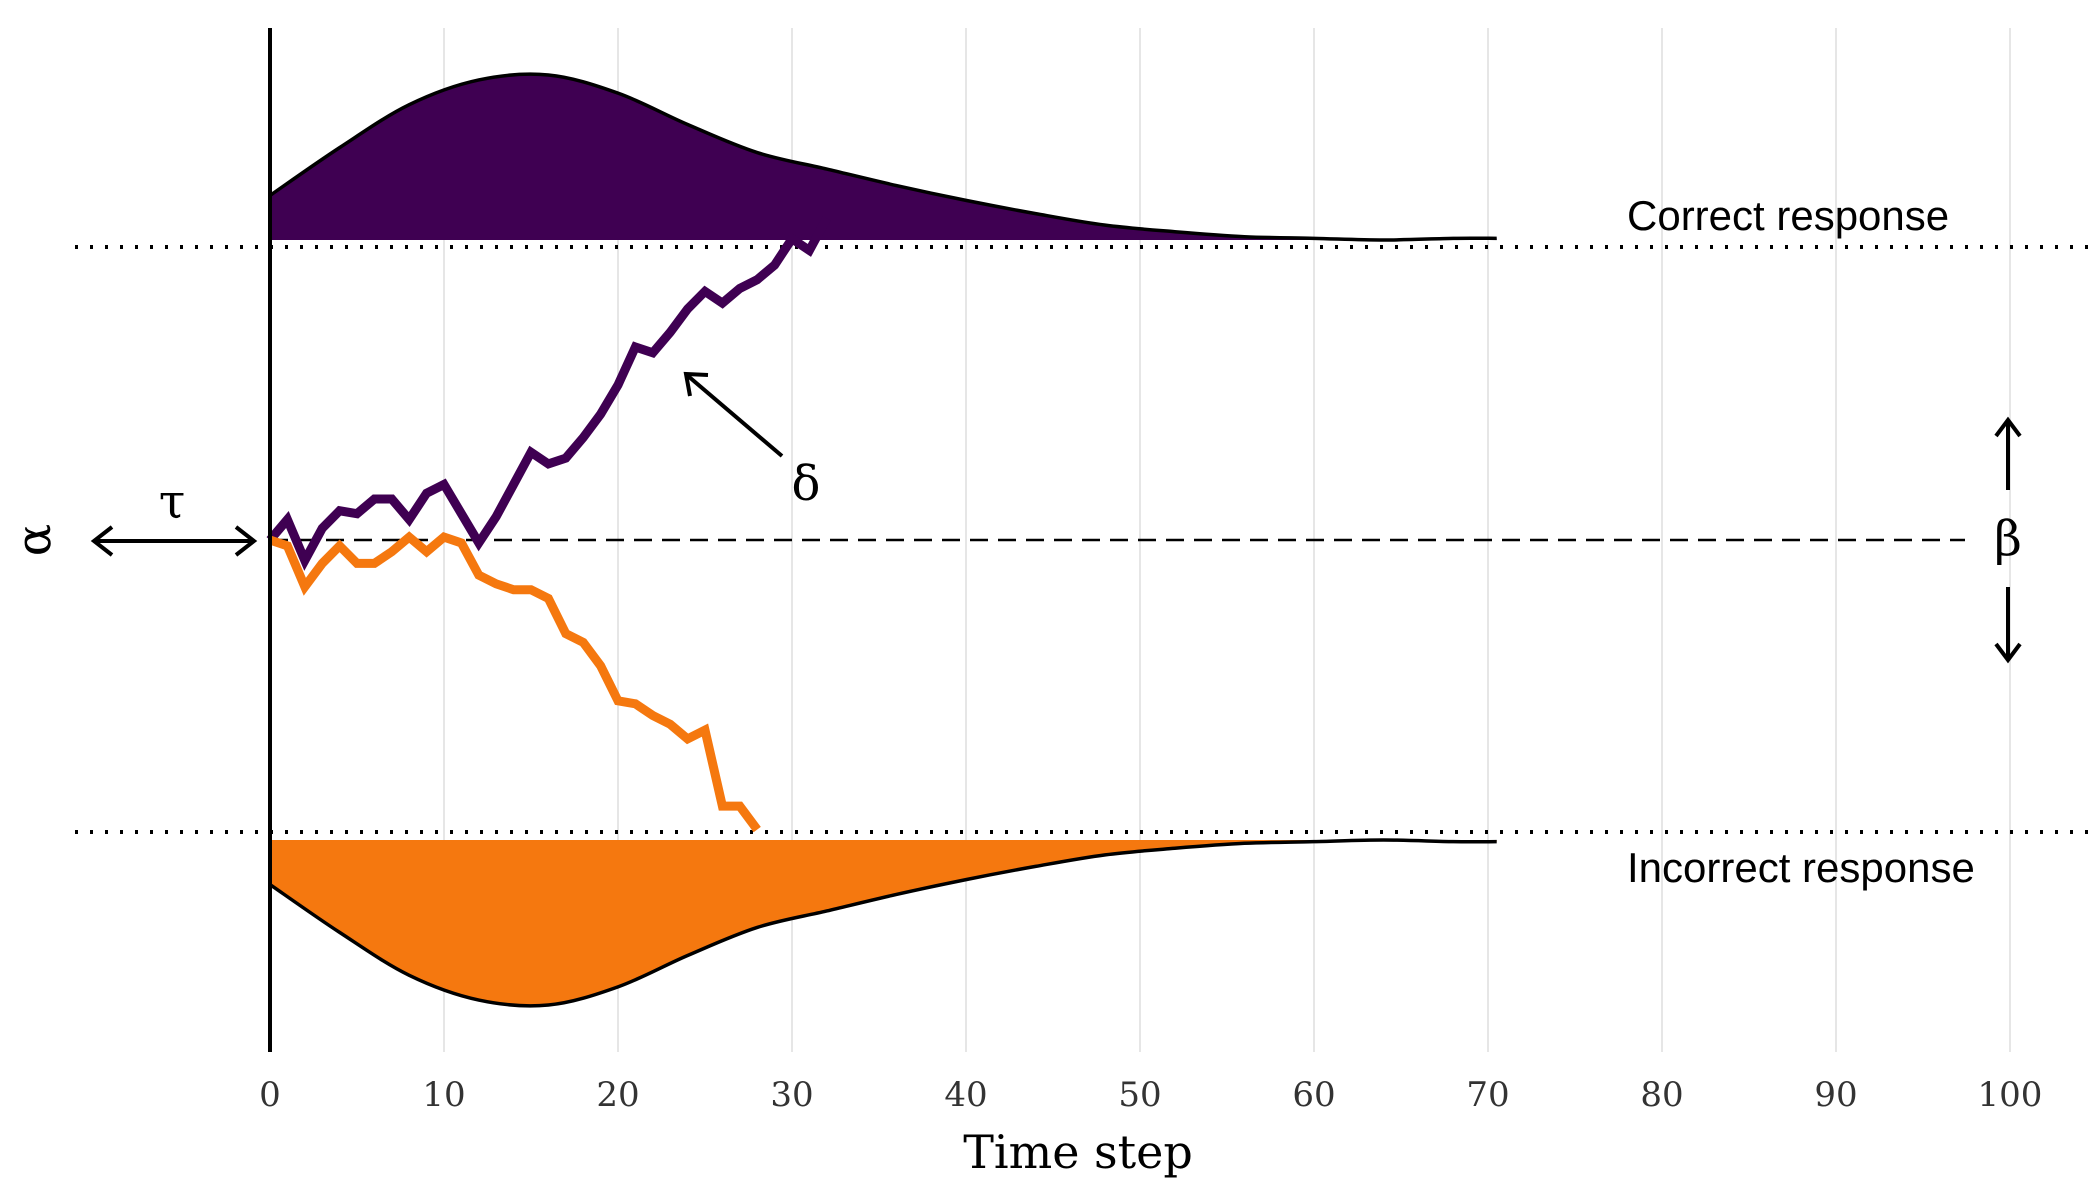 The image size is (2100, 1200). What do you see at coordinates (1487, 1095) in the screenshot?
I see `x-tick-label-70: 70` at bounding box center [1487, 1095].